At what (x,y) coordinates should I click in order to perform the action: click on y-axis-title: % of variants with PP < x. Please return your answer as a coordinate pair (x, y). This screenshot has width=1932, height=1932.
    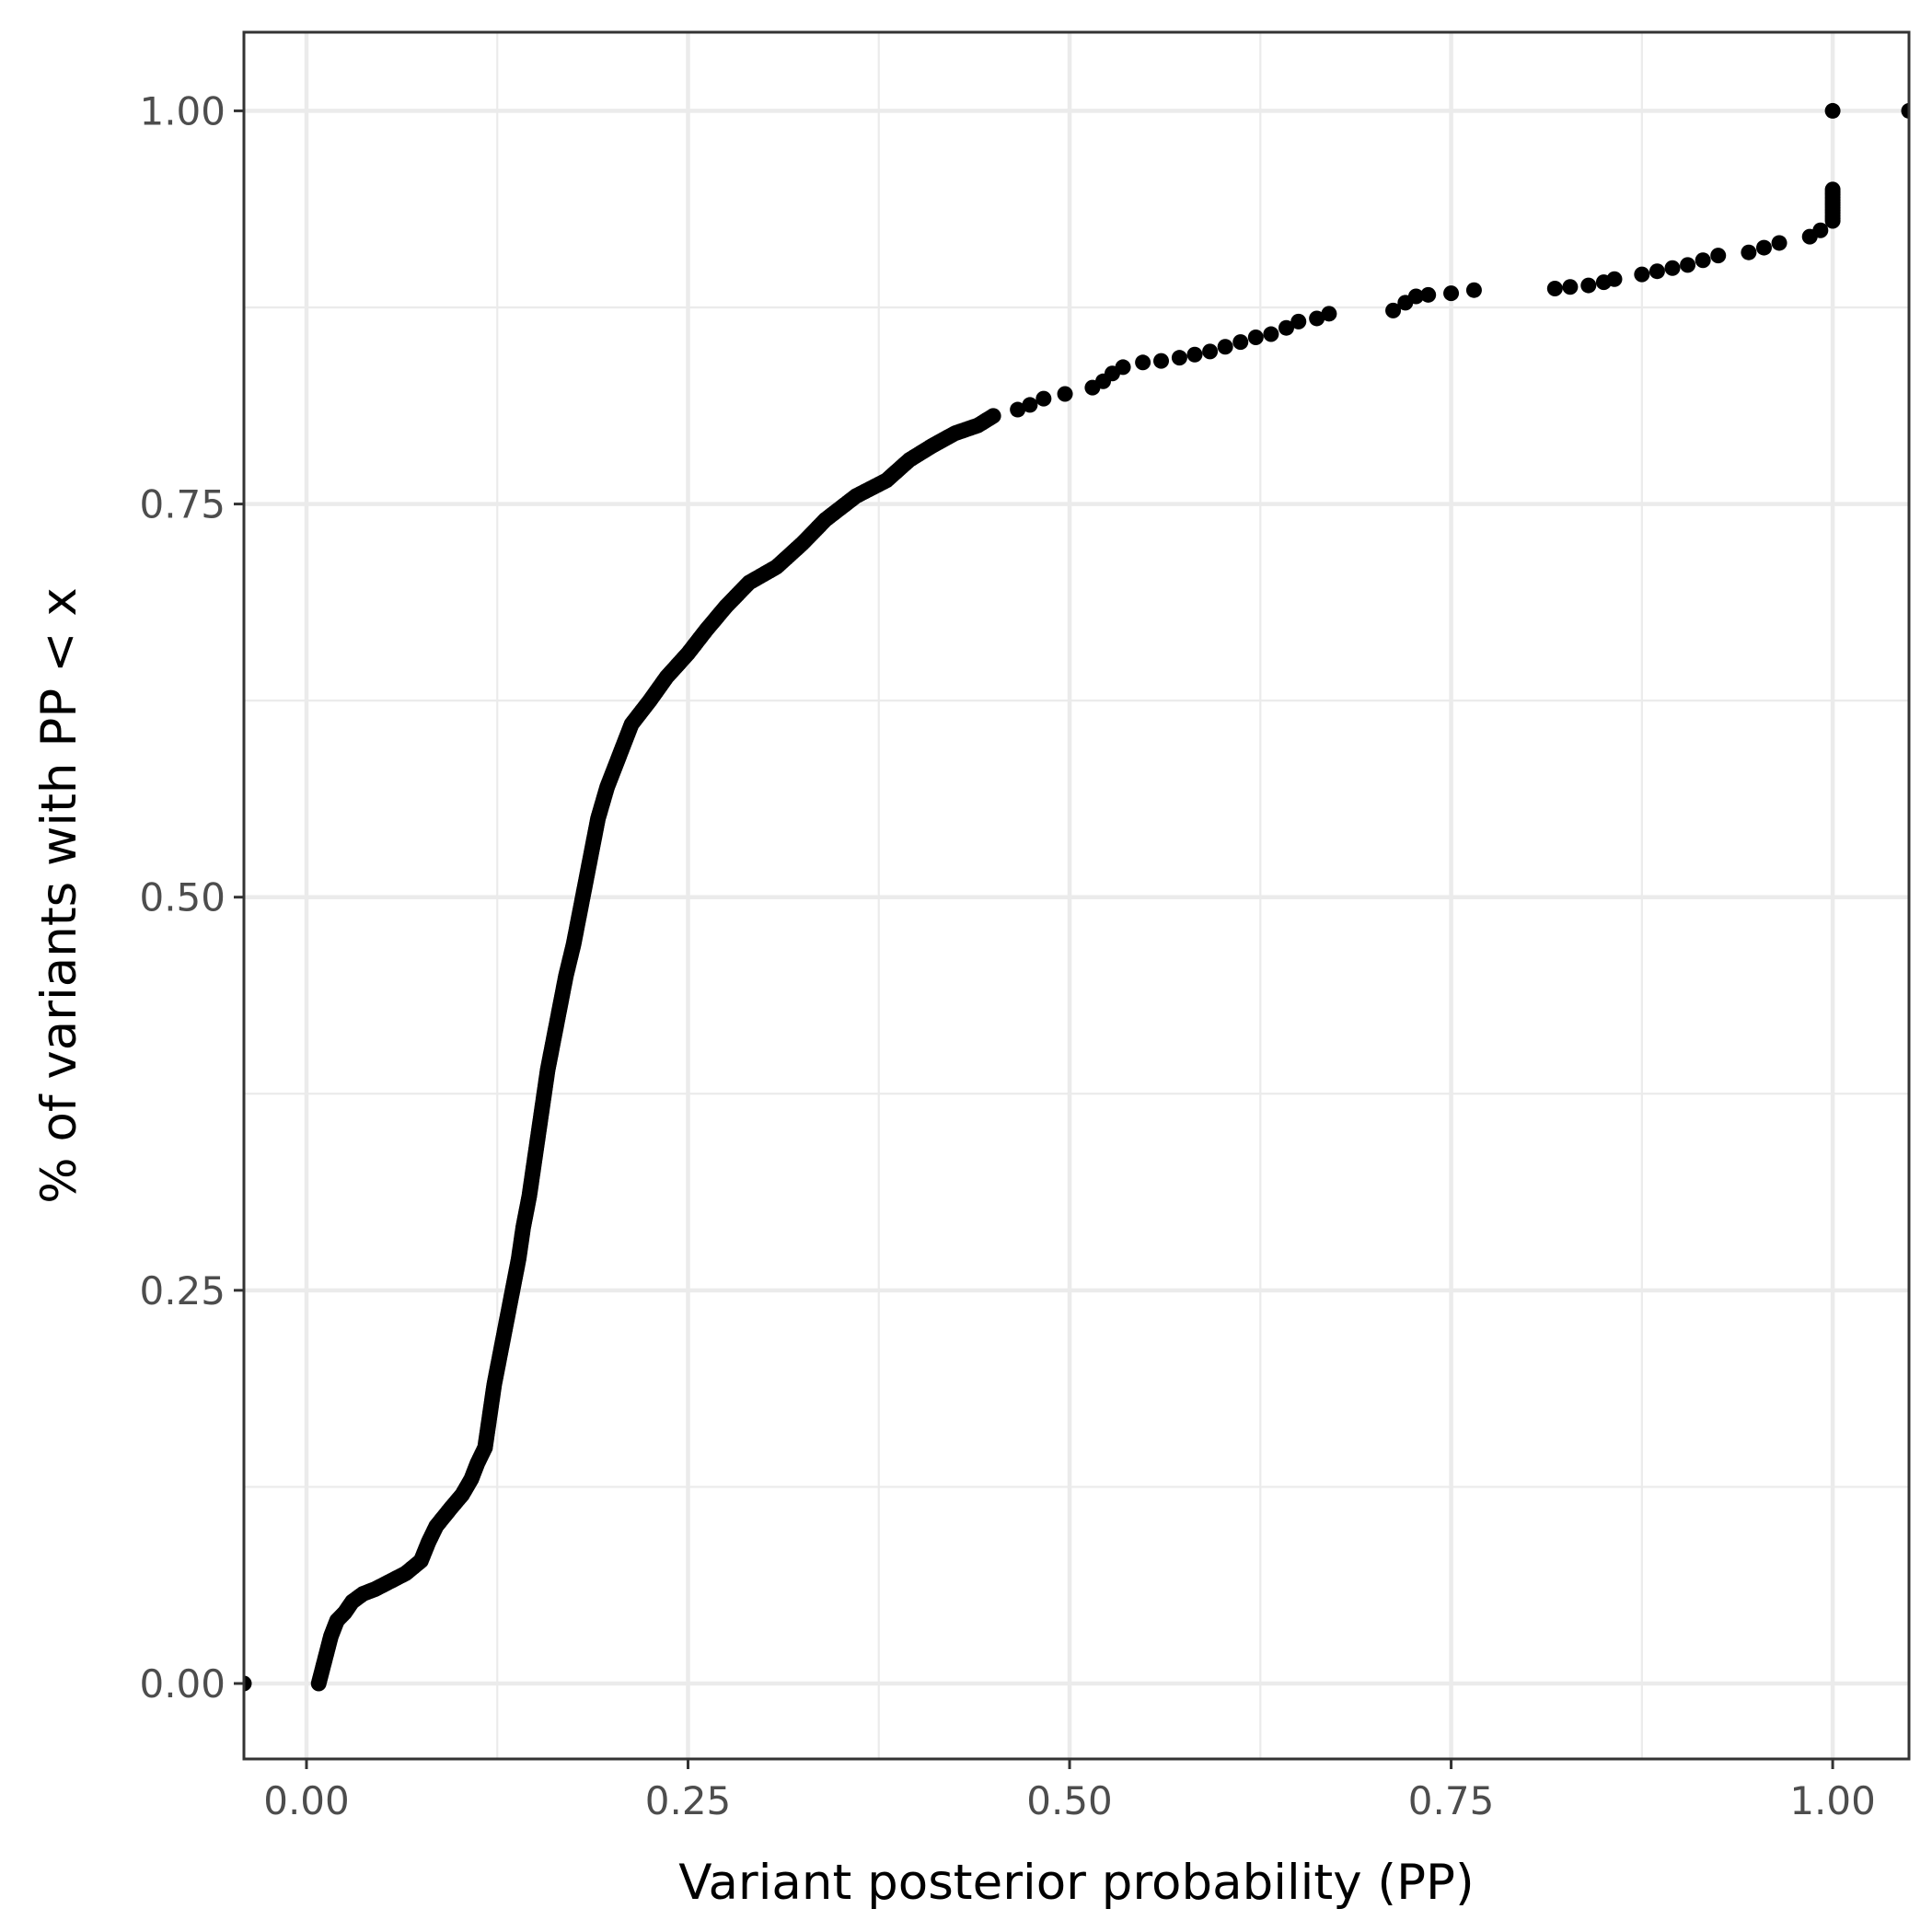
    Looking at the image, I should click on (59, 896).